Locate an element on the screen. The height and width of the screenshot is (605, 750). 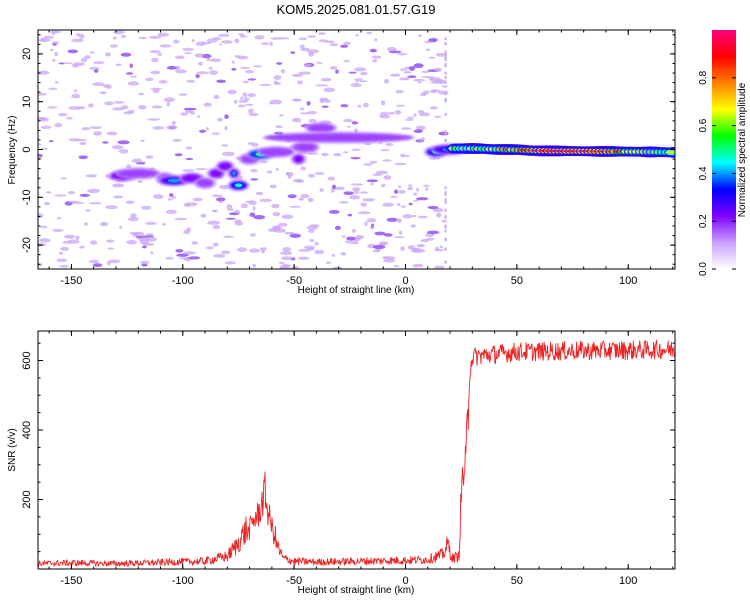
snr-x-axis-label: Height of straight line (km) is located at coordinates (356, 590).